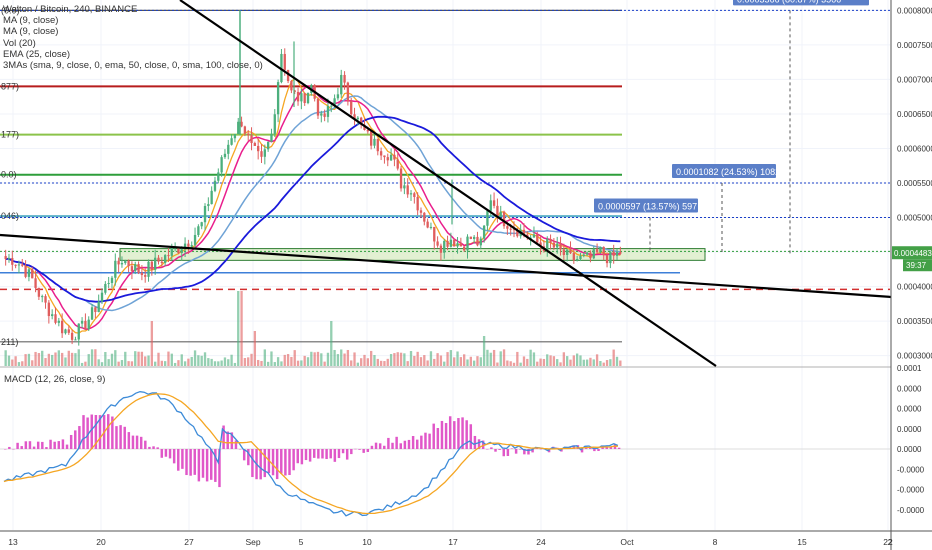  I want to click on time-tick-label: 20, so click(101, 542).